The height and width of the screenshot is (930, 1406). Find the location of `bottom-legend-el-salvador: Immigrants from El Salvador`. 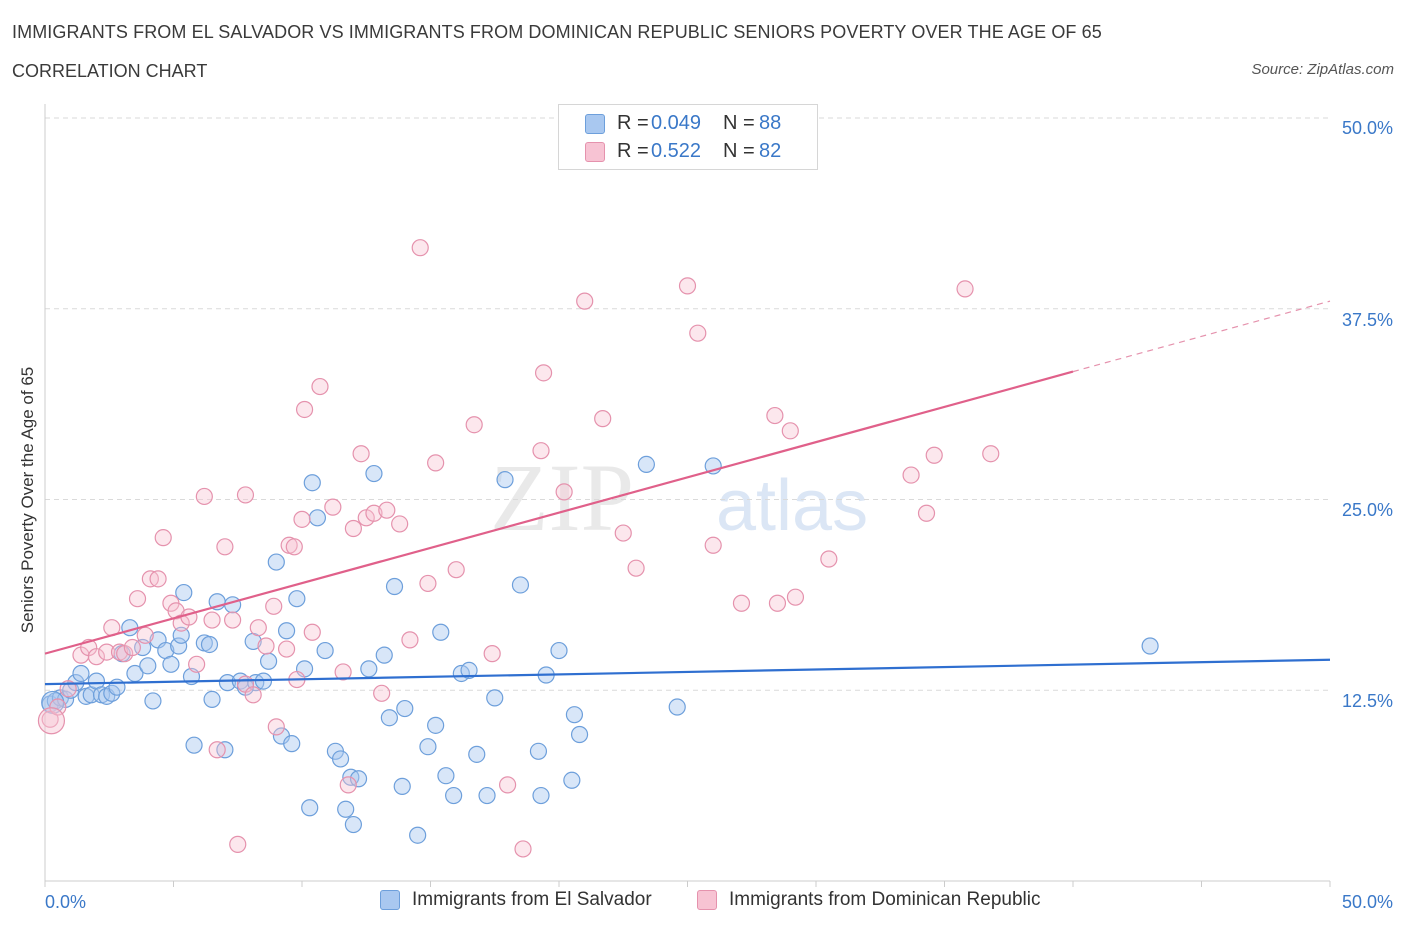

bottom-legend-el-salvador: Immigrants from El Salvador is located at coordinates (516, 900).